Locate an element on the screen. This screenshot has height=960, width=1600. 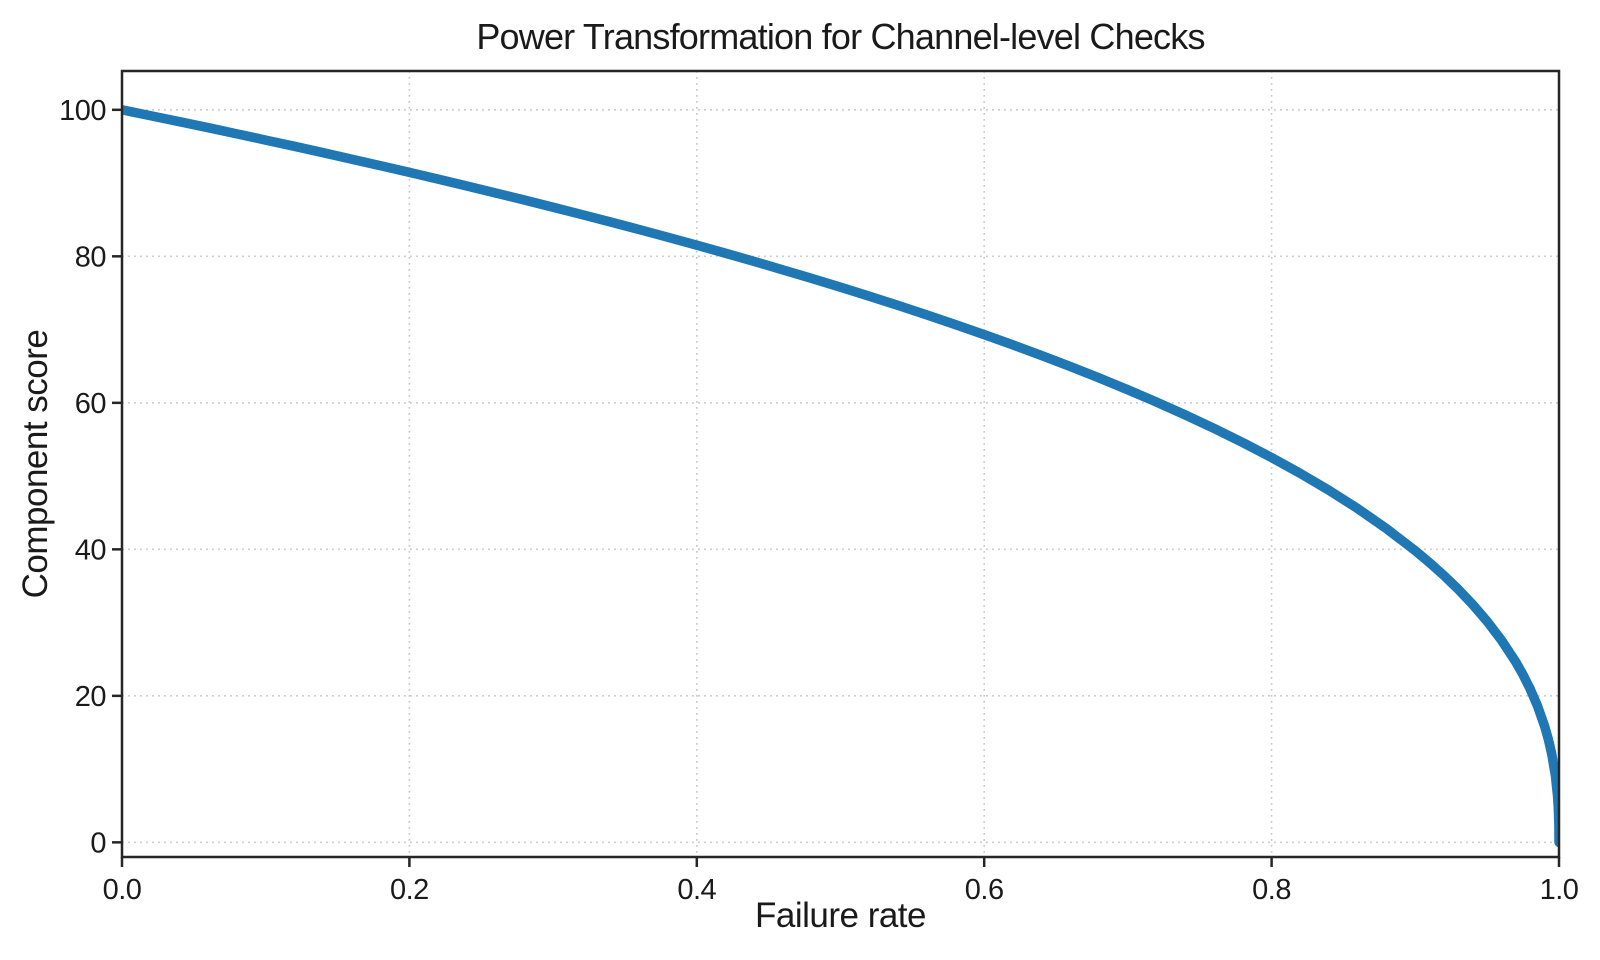
y-tick-label: 80 is located at coordinates (90, 257).